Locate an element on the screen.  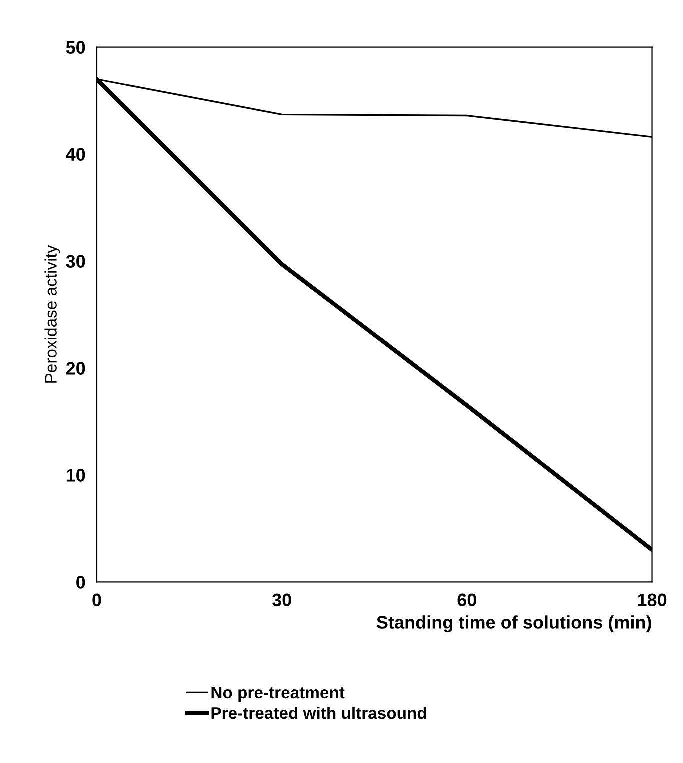
y-tick-label: 40 is located at coordinates (76, 154).